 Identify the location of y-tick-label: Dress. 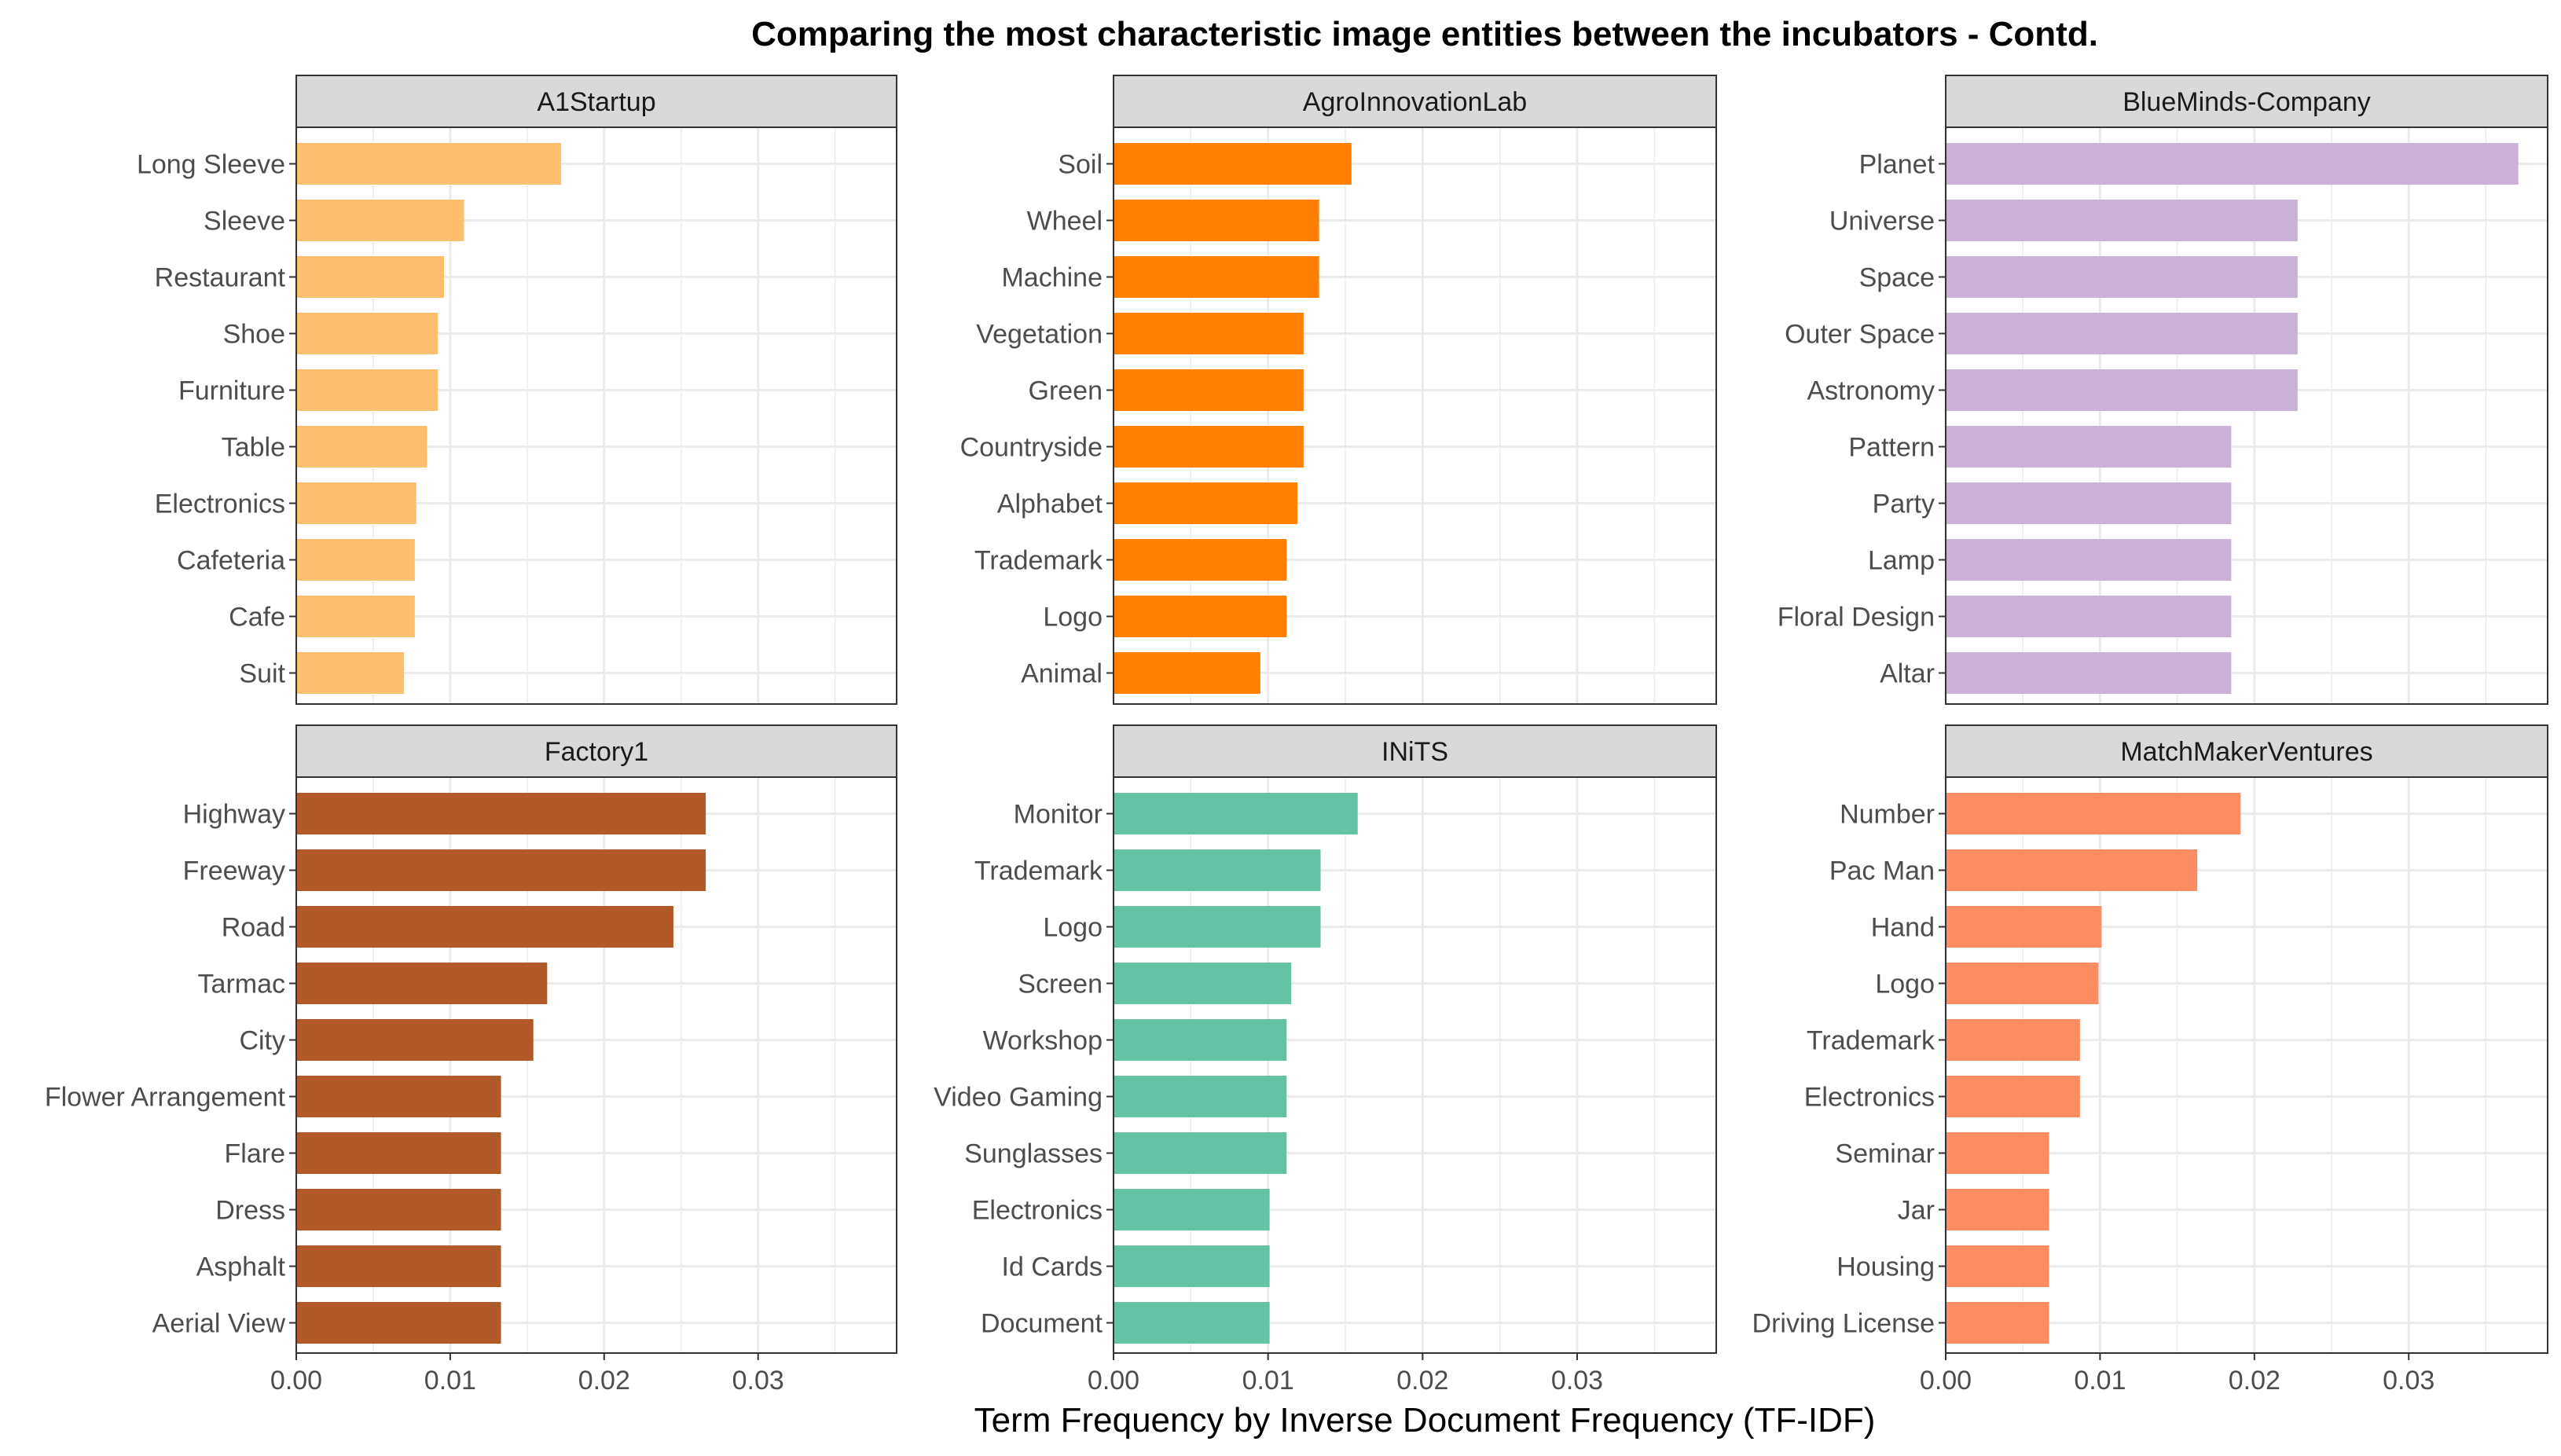
(250, 1211).